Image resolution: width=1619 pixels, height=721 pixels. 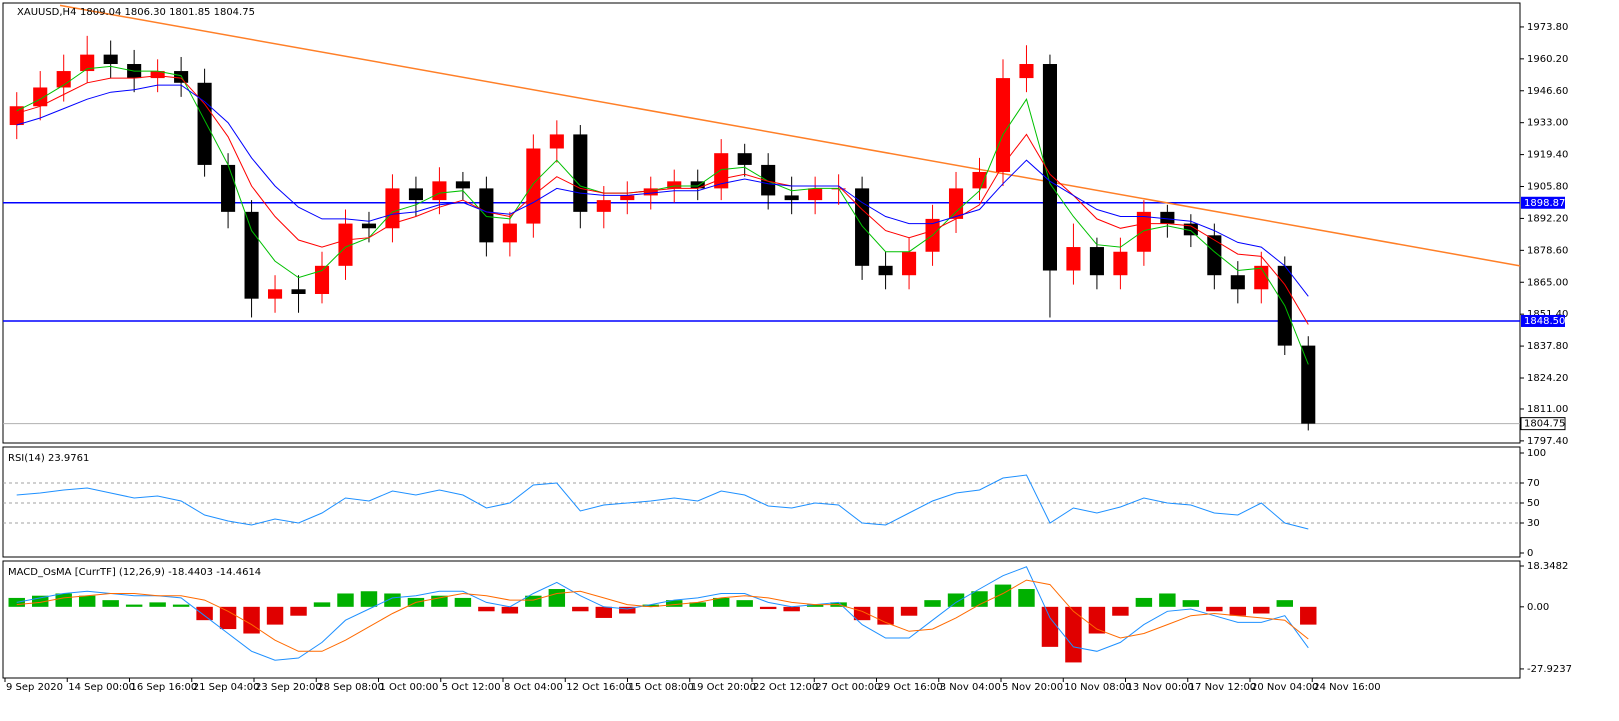 I want to click on y-tick-label: 1811.00, so click(x=1547, y=409).